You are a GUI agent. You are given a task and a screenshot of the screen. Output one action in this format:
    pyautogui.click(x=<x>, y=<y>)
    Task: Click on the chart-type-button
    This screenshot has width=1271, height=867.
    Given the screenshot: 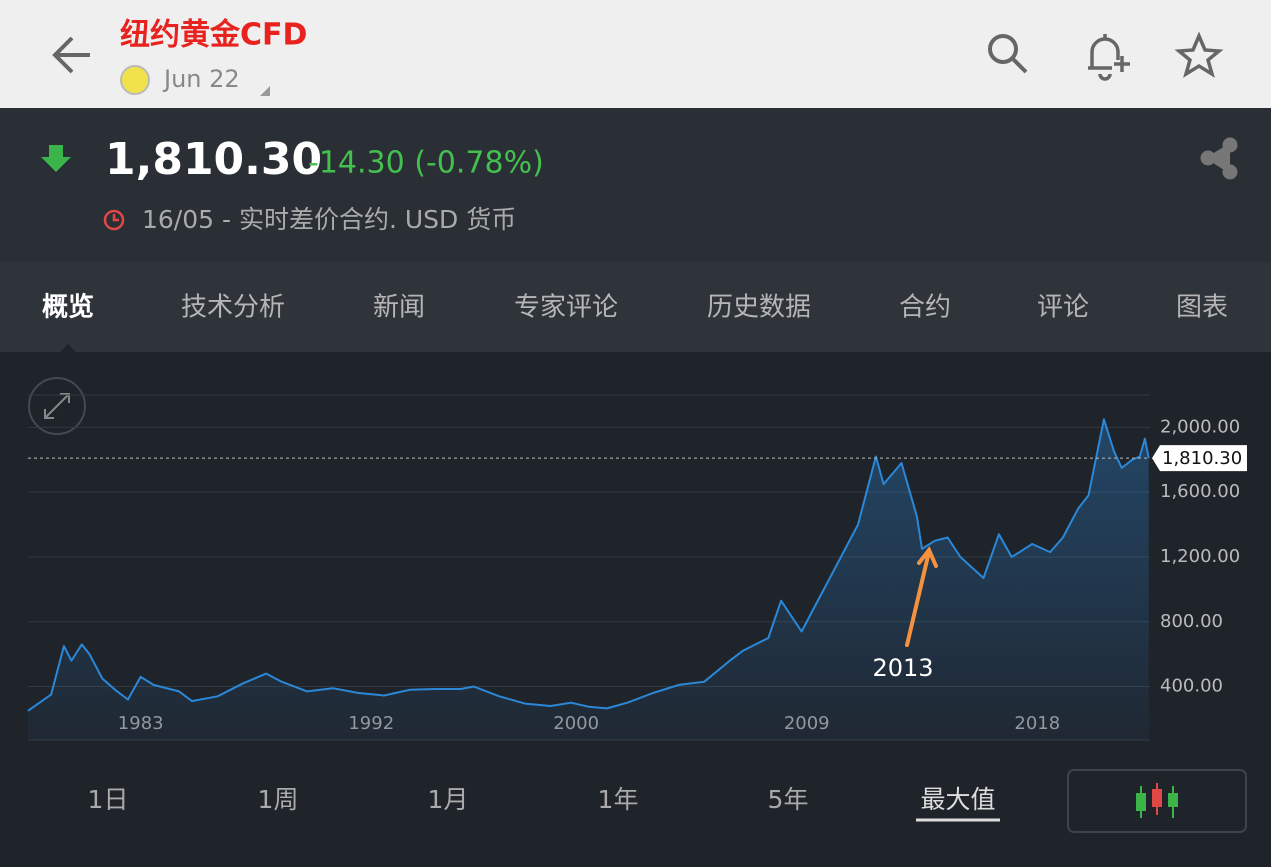 What is the action you would take?
    pyautogui.click(x=1157, y=801)
    